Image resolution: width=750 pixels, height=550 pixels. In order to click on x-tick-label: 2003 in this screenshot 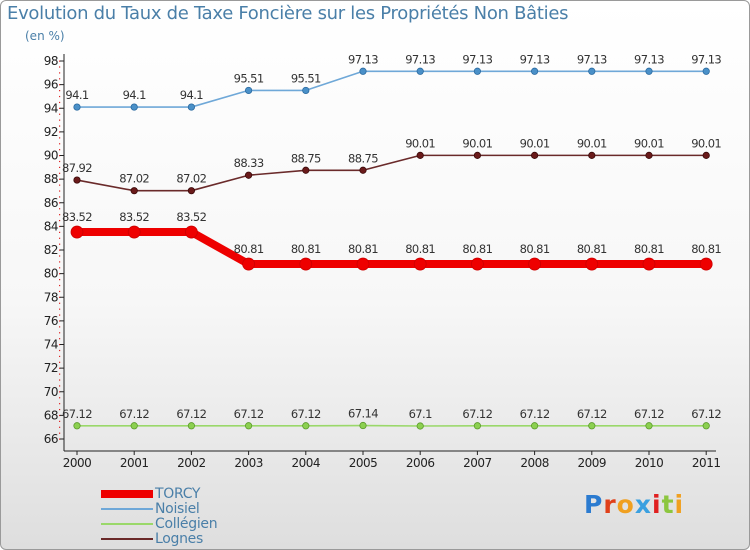, I will do `click(248, 463)`.